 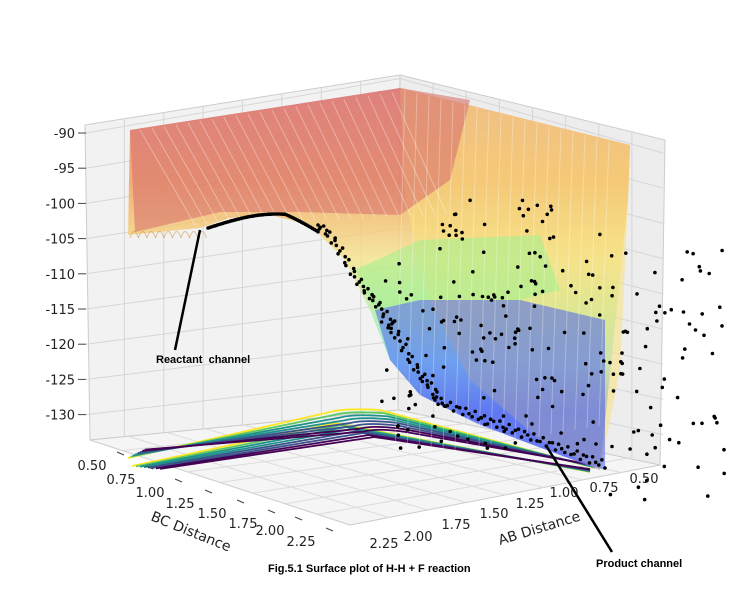 I want to click on z-tick-label: -90, so click(x=64, y=134).